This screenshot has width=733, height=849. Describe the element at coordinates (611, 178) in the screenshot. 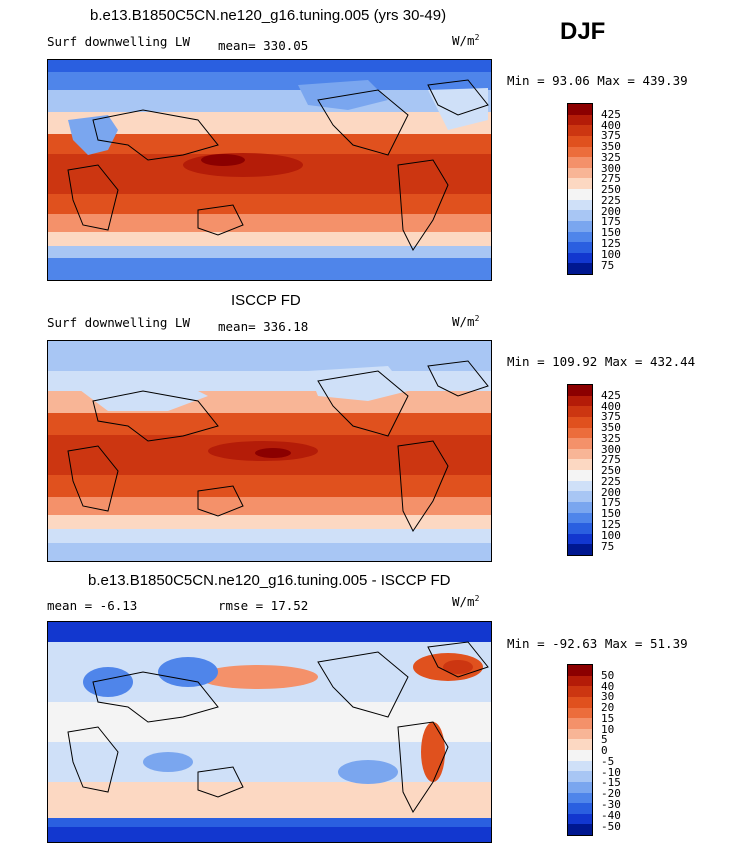

I see `colorbar-tick-label: 275` at that location.